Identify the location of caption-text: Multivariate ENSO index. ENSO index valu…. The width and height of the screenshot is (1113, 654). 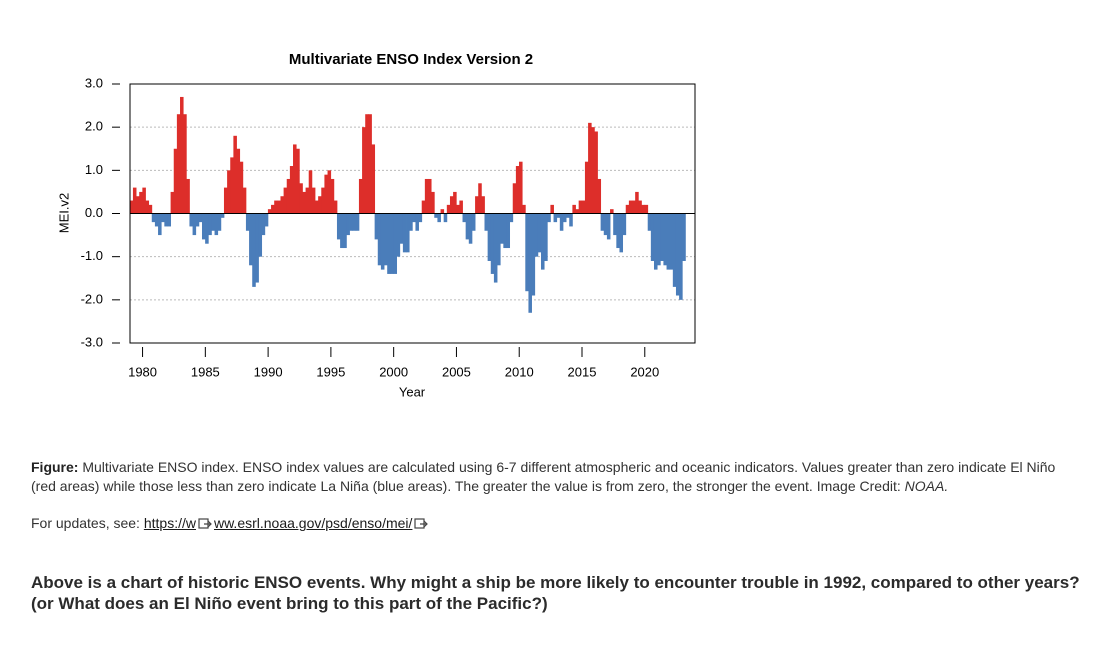
(543, 476).